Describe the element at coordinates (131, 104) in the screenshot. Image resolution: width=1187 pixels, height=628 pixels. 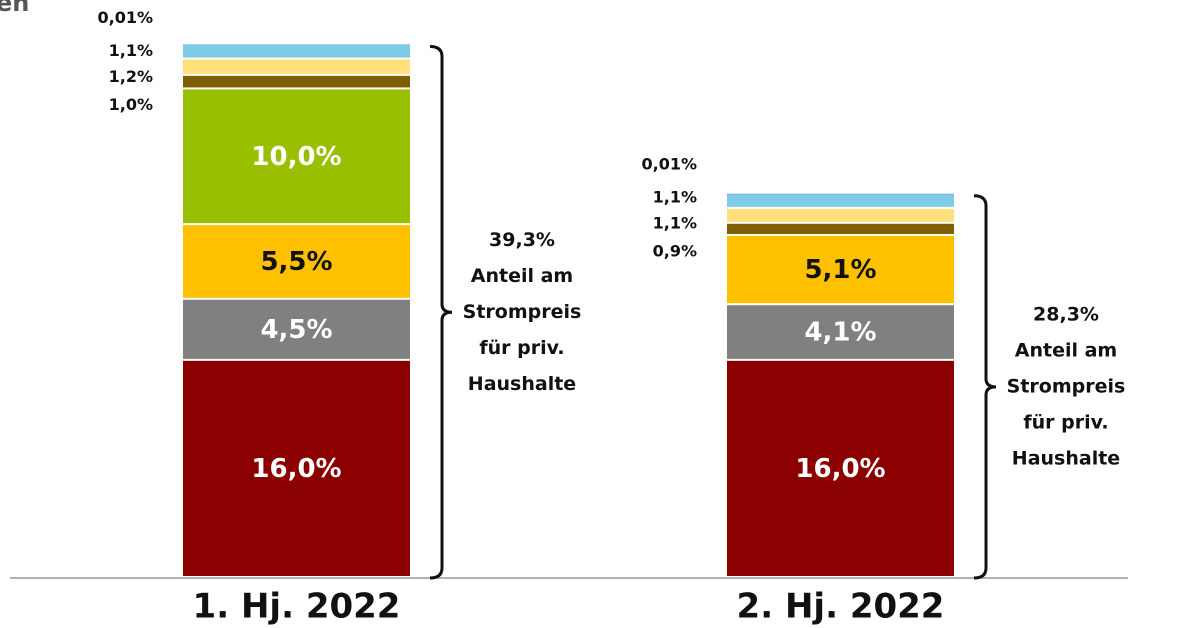
I see `value-label: 1,0%` at that location.